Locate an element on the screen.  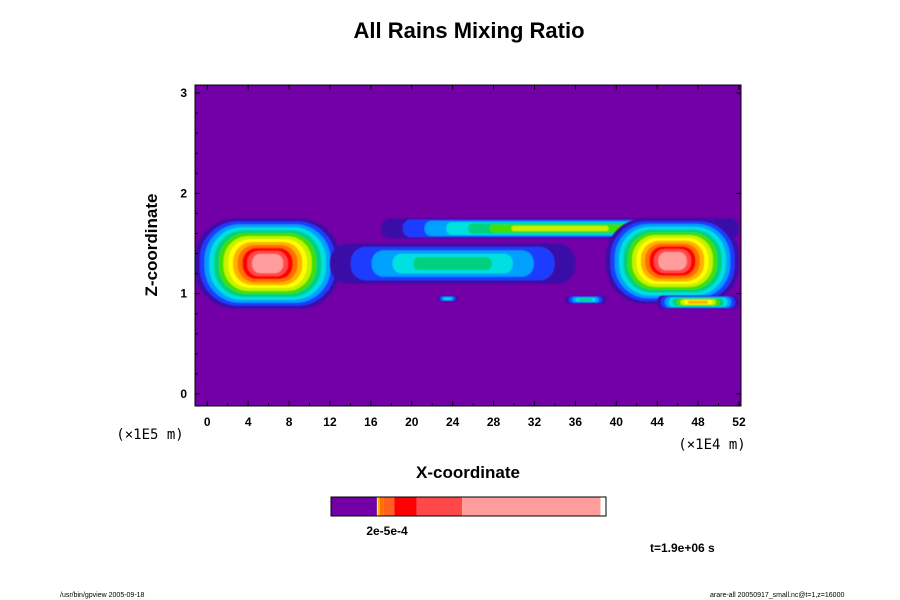
y-axis-label: Z-coordinate is located at coordinates (151, 245).